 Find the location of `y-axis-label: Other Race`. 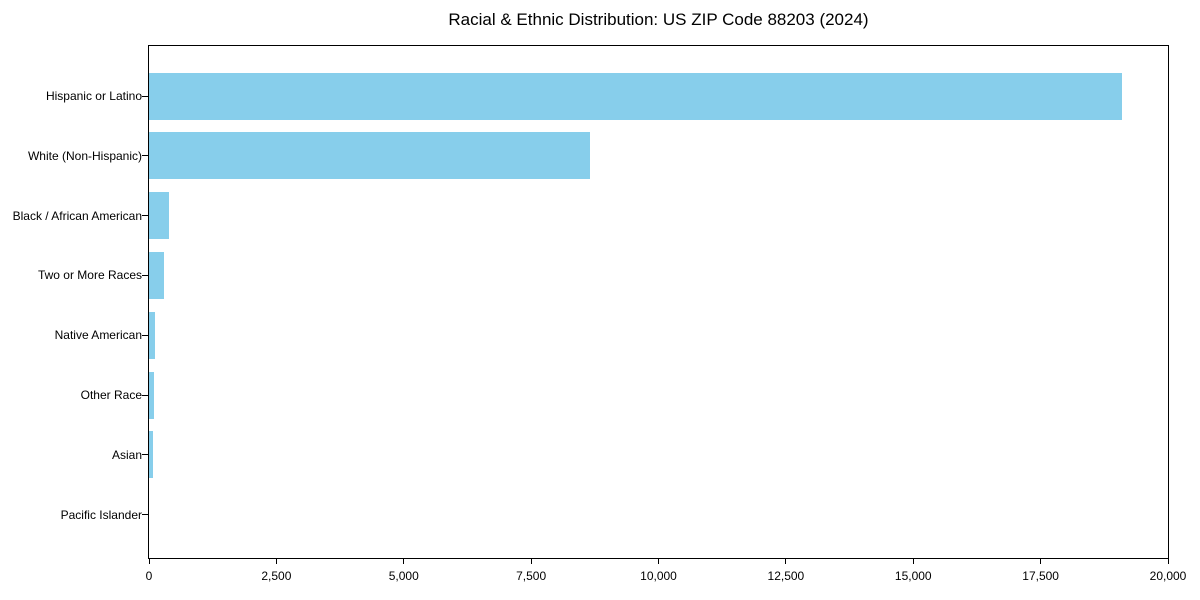

y-axis-label: Other Race is located at coordinates (111, 395).